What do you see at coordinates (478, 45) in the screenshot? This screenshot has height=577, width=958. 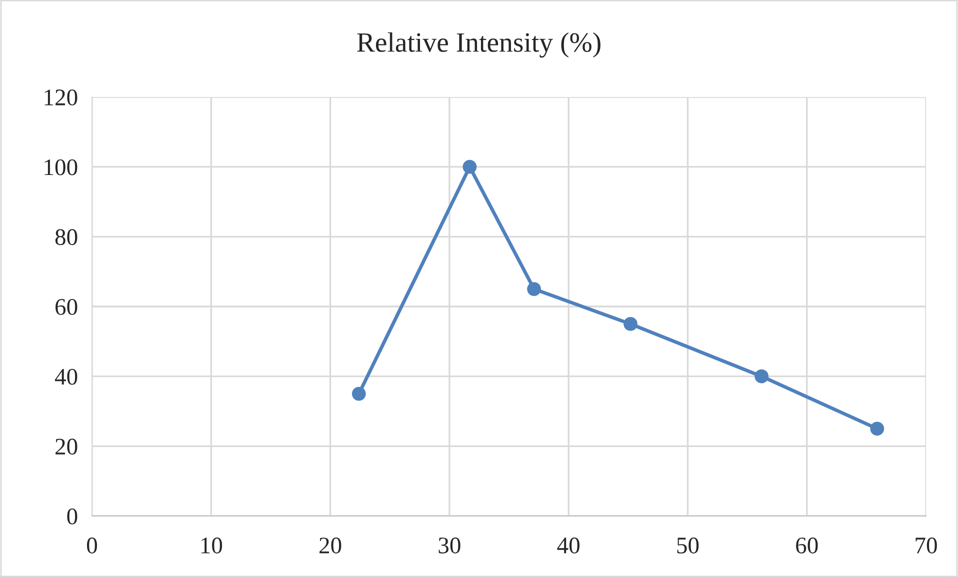 I see `chart-title: Relative Intensity (%)` at bounding box center [478, 45].